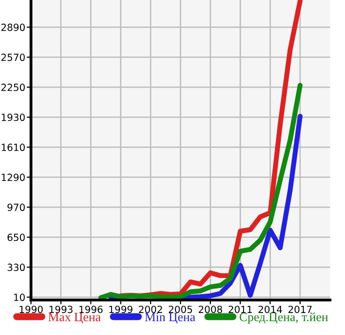  I want to click on x-tick-label: 2017, so click(300, 310).